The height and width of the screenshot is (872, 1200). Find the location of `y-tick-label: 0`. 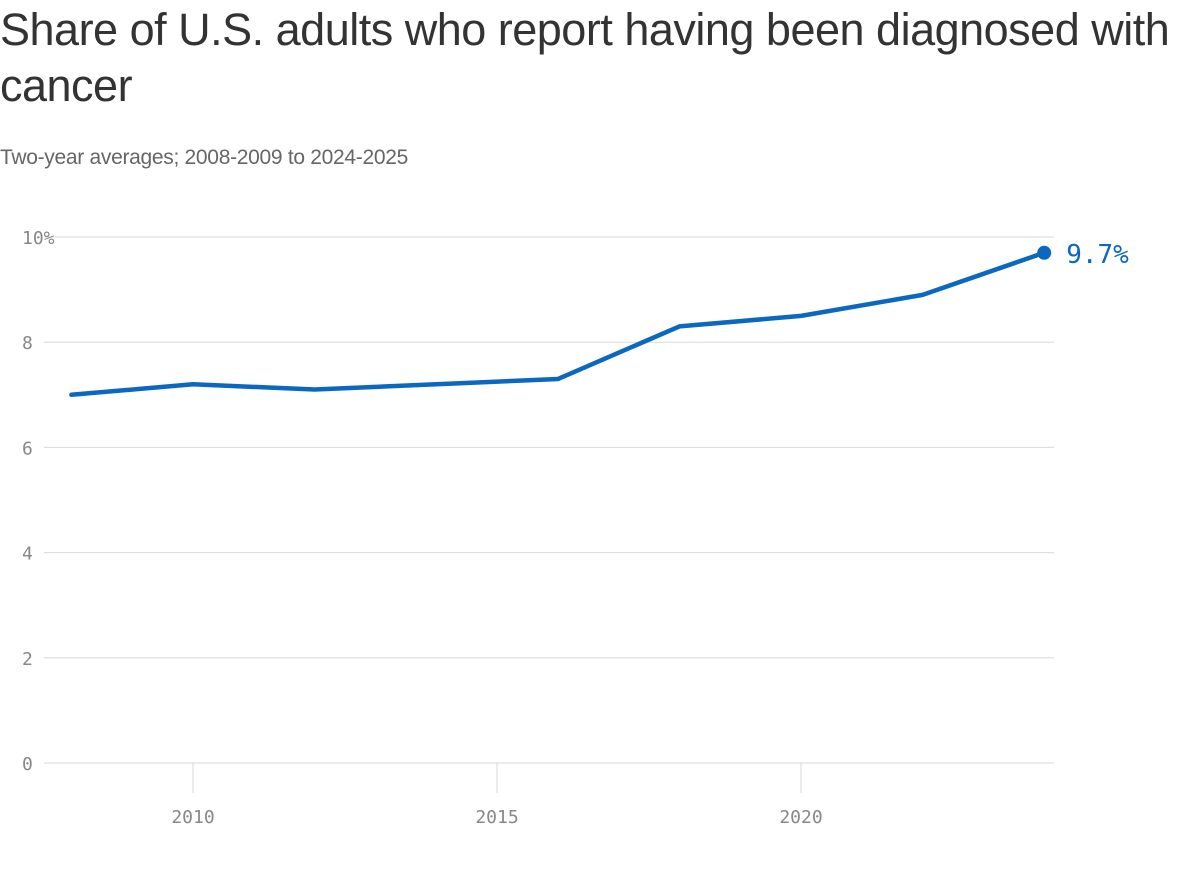

y-tick-label: 0 is located at coordinates (27, 764).